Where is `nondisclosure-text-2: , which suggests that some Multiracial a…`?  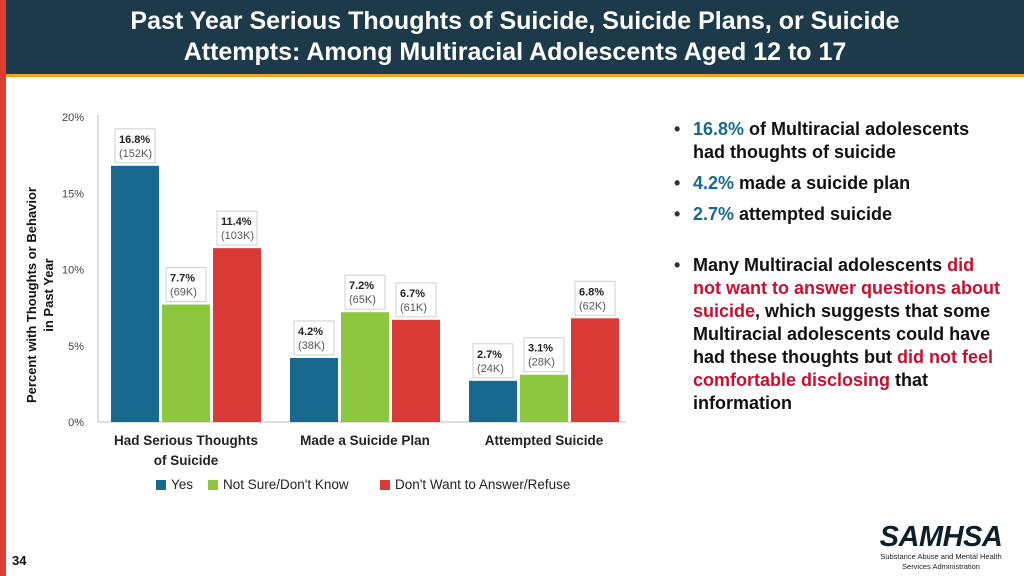
nondisclosure-text-2: , which suggests that some Multiracial a… is located at coordinates (842, 334).